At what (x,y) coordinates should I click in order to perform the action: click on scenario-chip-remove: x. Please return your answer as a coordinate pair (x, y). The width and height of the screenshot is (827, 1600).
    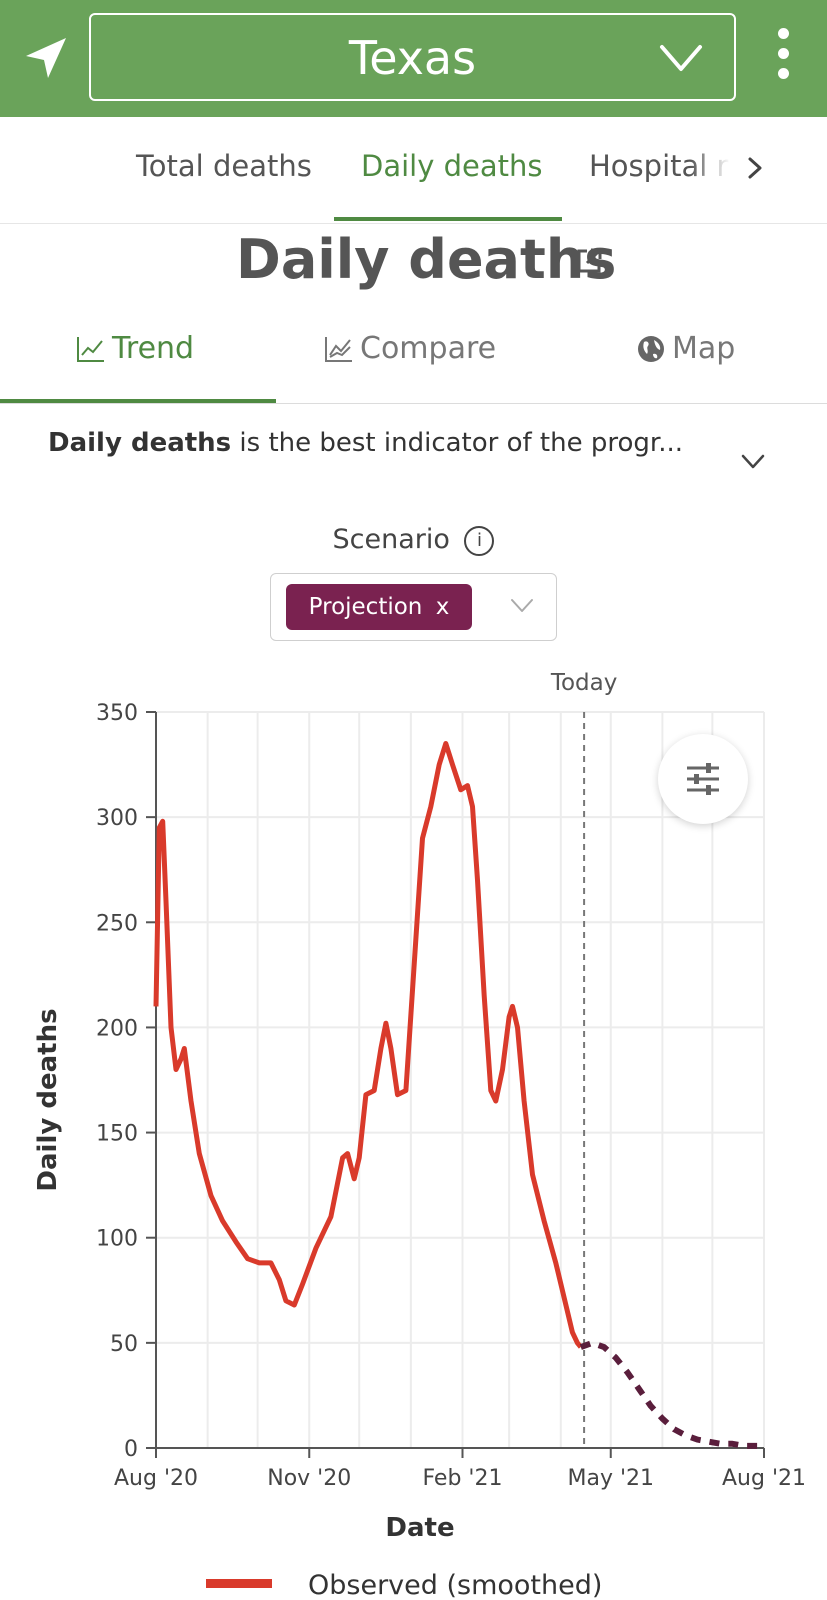
    Looking at the image, I should click on (442, 607).